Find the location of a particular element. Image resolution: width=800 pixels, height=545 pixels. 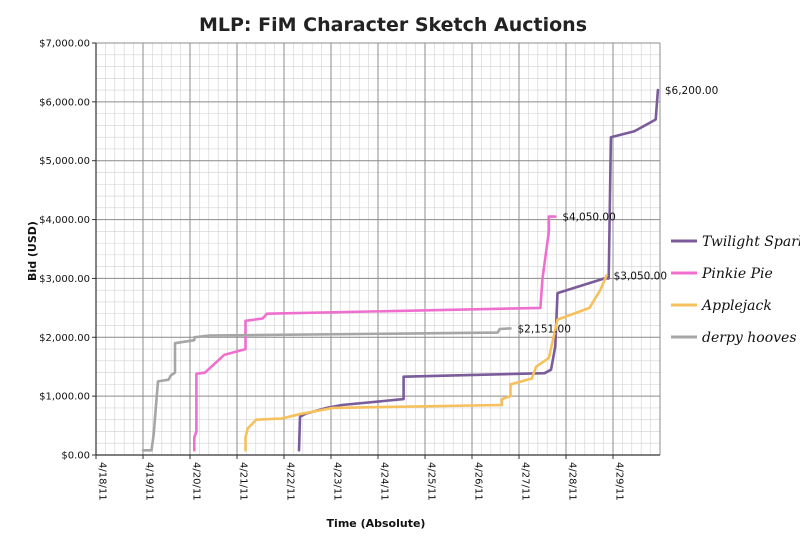

x-tick-label: 4/29/11 is located at coordinates (619, 481).